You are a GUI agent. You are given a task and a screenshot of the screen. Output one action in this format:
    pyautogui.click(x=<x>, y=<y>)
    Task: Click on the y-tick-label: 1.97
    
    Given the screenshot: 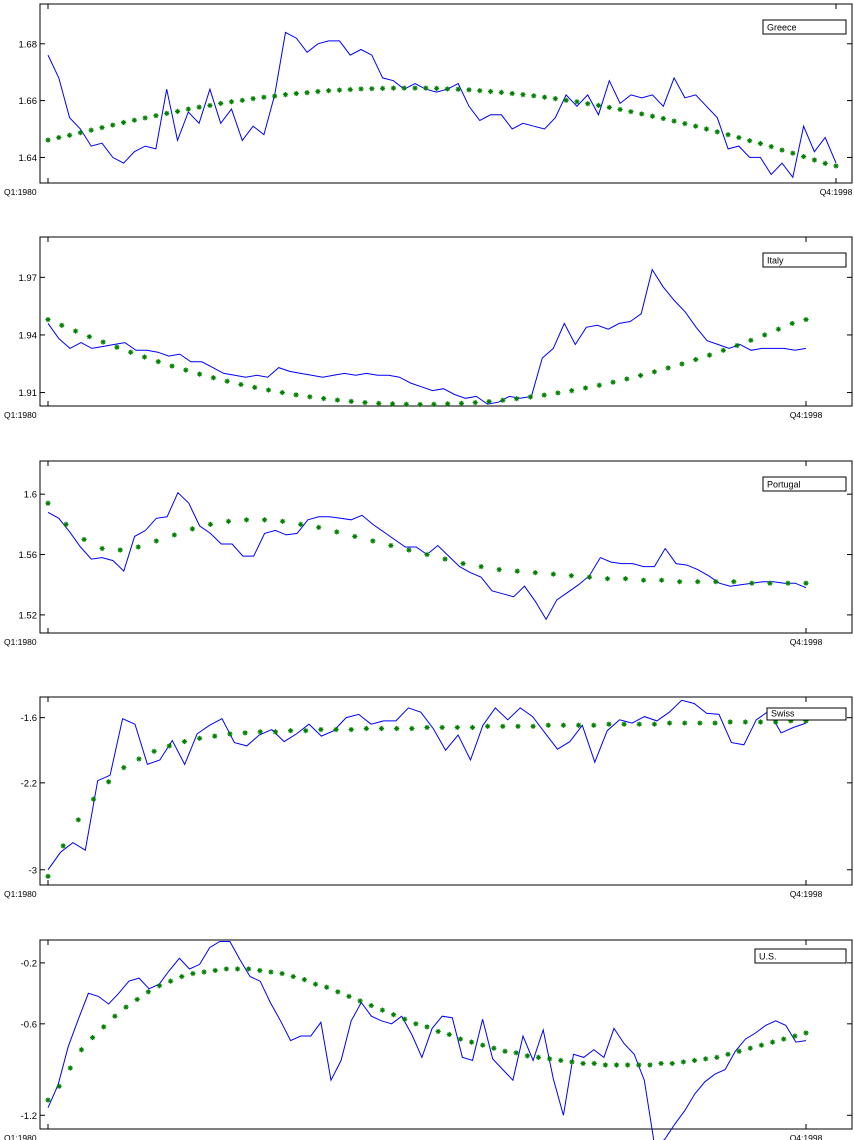 What is the action you would take?
    pyautogui.click(x=28, y=278)
    